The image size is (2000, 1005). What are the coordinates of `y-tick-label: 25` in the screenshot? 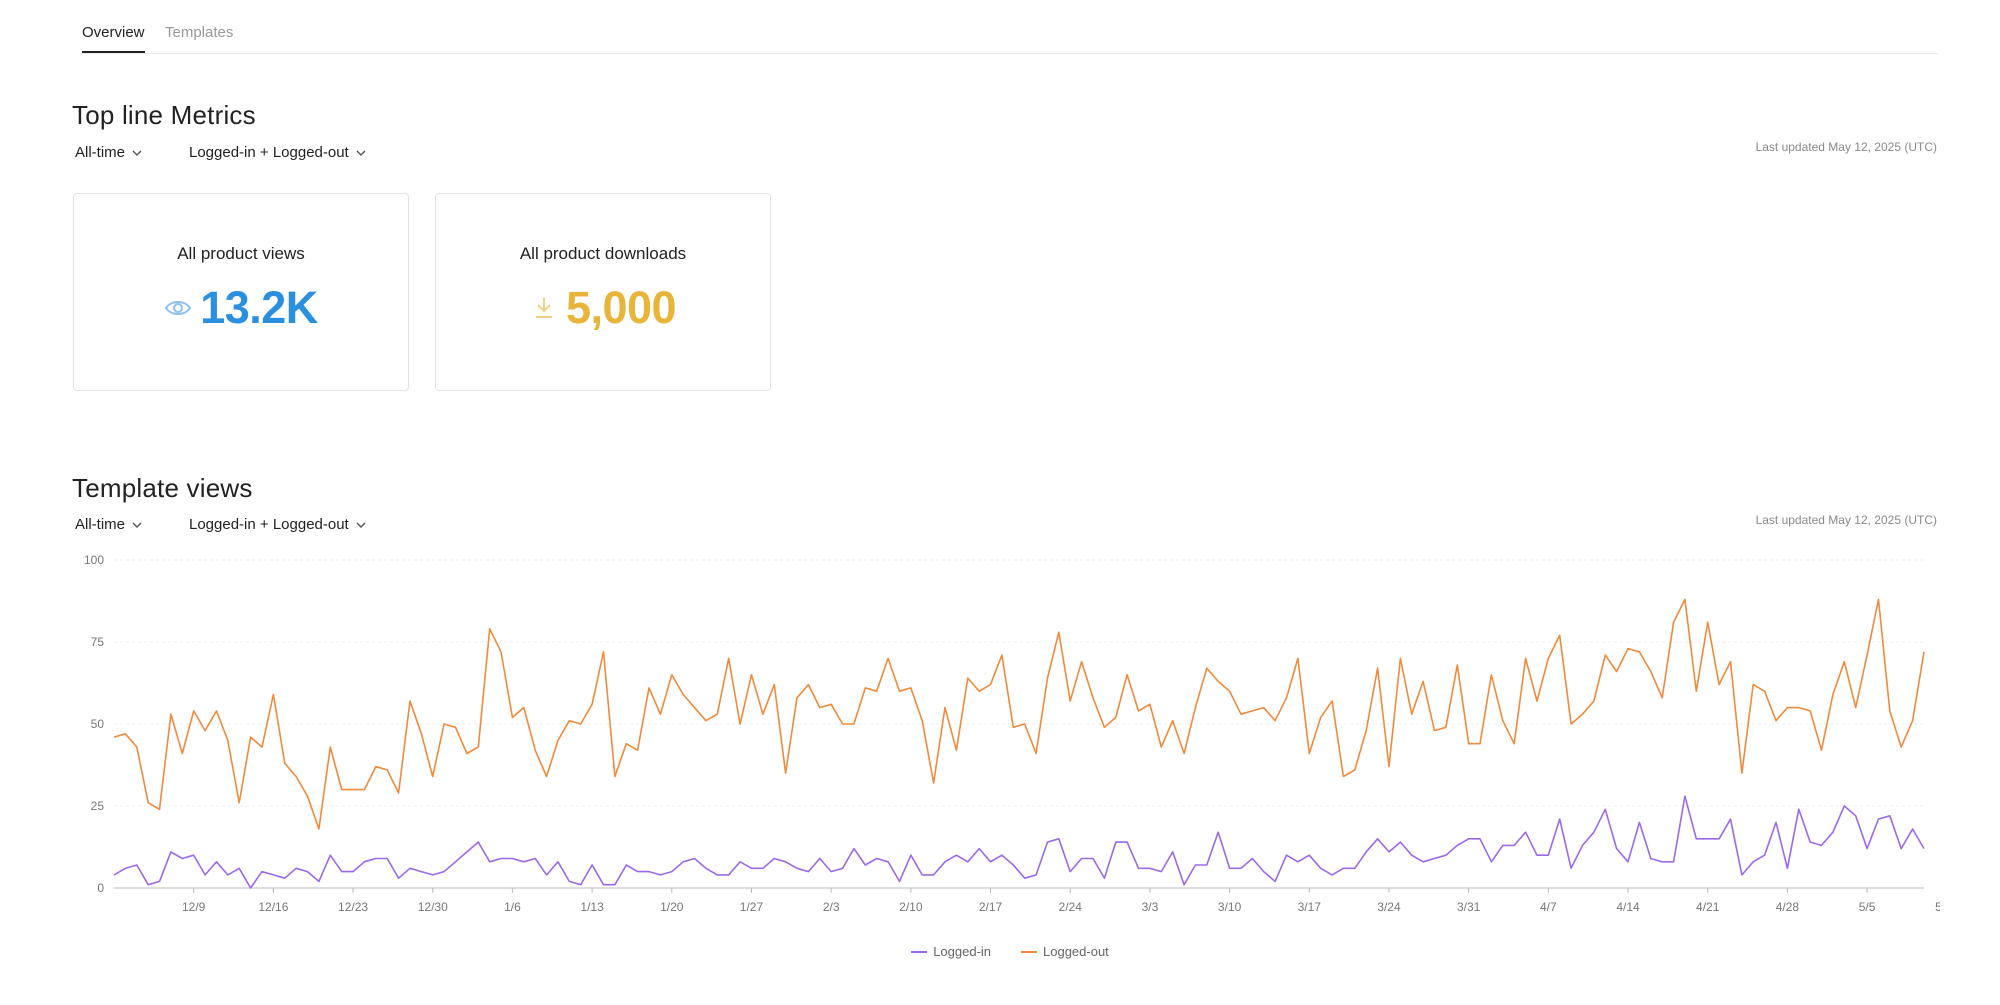 It's located at (98, 806).